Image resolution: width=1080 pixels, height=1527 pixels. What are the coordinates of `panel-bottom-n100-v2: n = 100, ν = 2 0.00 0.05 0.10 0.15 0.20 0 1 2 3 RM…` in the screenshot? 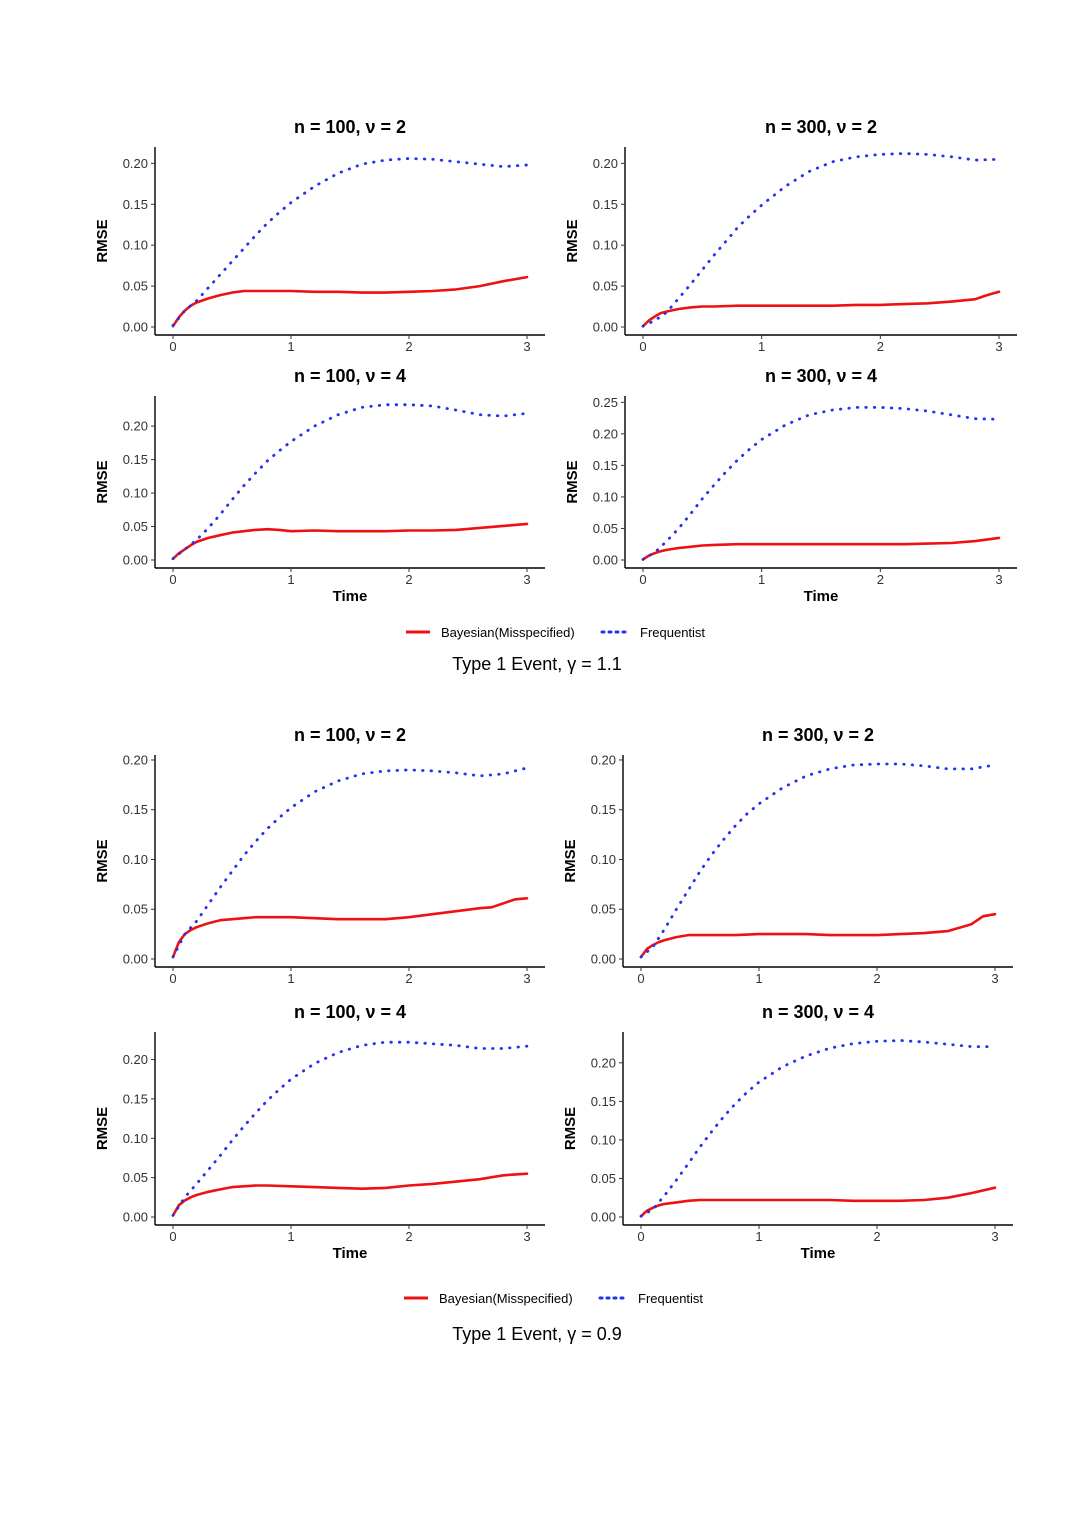 It's located at (319, 855).